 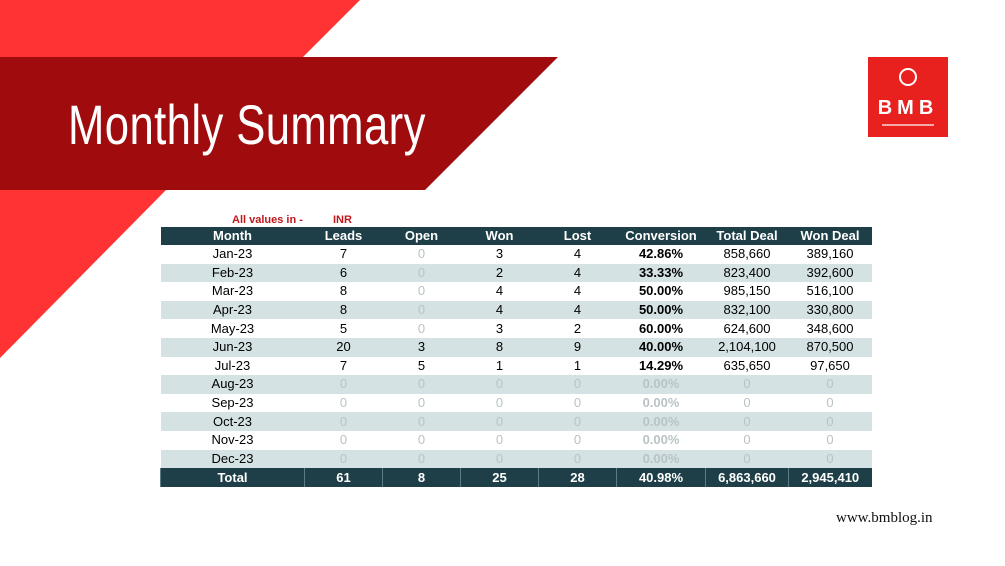 What do you see at coordinates (232, 403) in the screenshot?
I see `table-cell: Sep-23` at bounding box center [232, 403].